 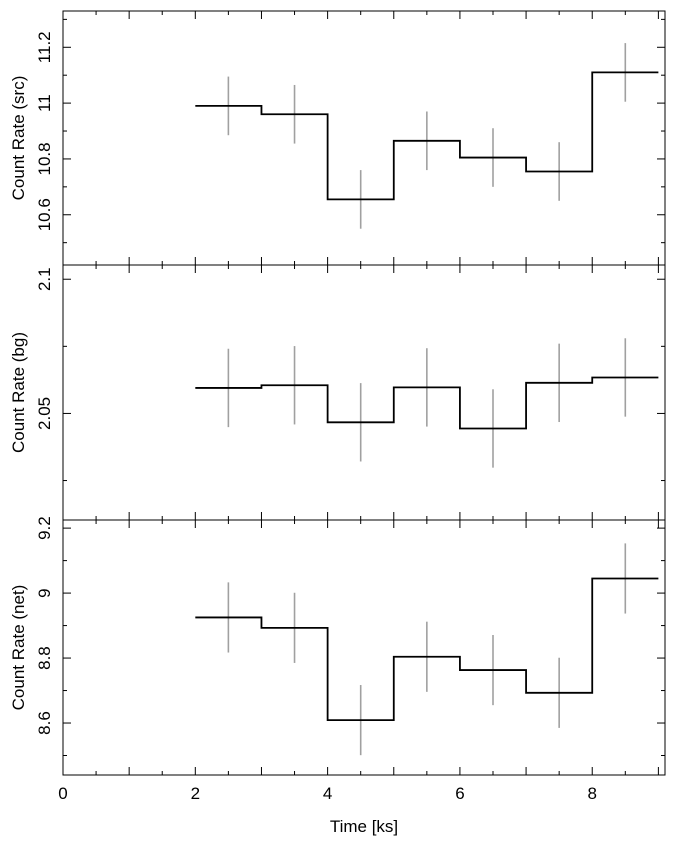 I want to click on y-axis-label: Count Rate (src), so click(x=18, y=138).